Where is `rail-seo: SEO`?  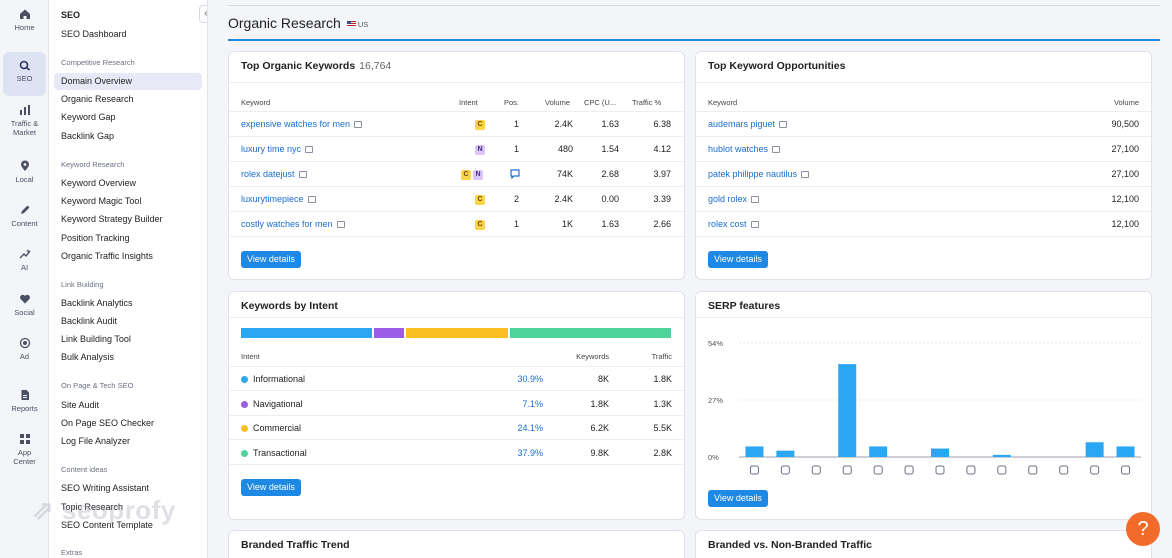
rail-seo: SEO is located at coordinates (24, 74).